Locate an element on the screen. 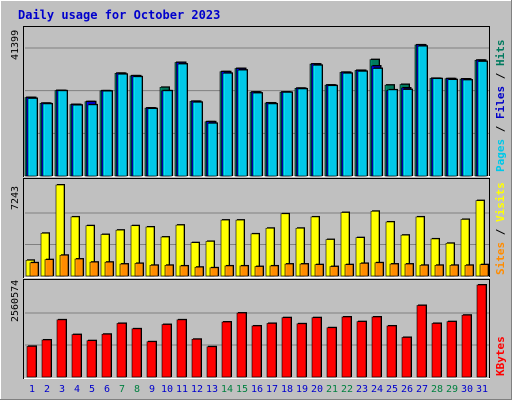 This screenshot has height=400, width=512. day-label-17: 17 is located at coordinates (272, 389).